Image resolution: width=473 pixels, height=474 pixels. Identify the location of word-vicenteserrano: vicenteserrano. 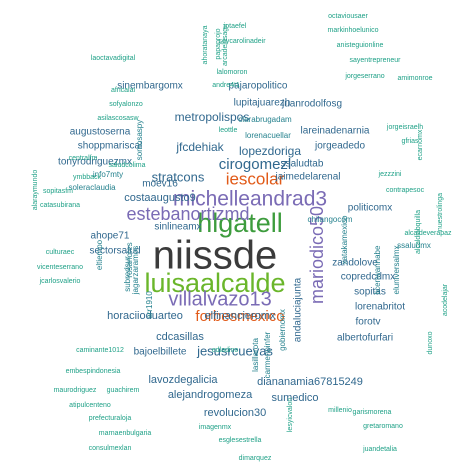
(60, 267).